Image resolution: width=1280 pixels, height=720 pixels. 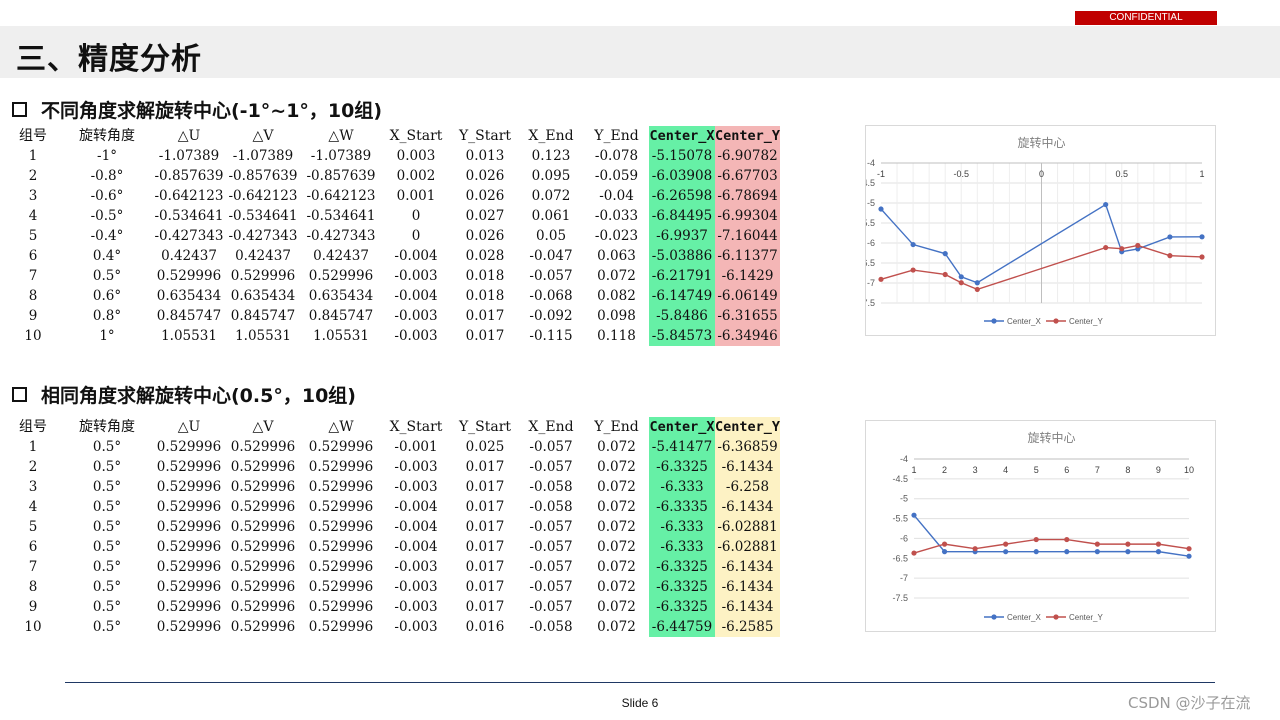 I want to click on legend-label: Center_Y, so click(x=1086, y=321).